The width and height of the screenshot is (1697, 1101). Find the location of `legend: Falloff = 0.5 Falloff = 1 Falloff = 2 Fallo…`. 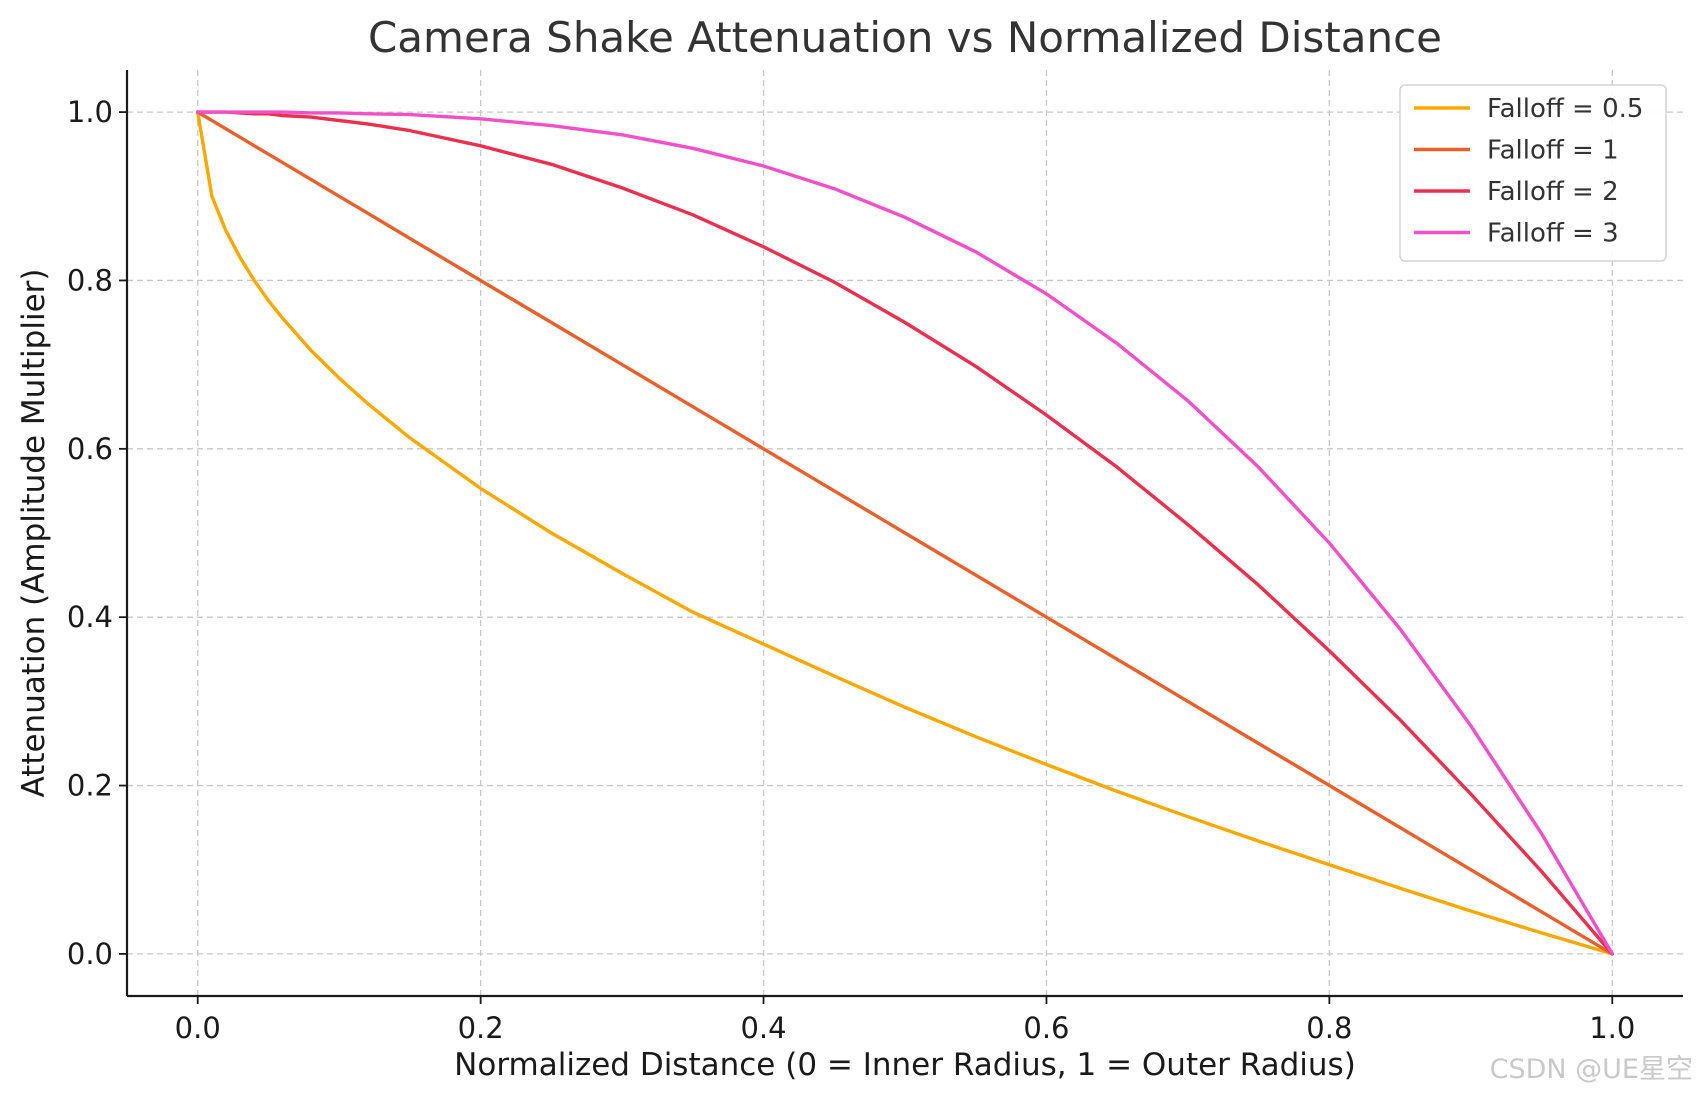

legend: Falloff = 0.5 Falloff = 1 Falloff = 2 Fallo… is located at coordinates (1533, 173).